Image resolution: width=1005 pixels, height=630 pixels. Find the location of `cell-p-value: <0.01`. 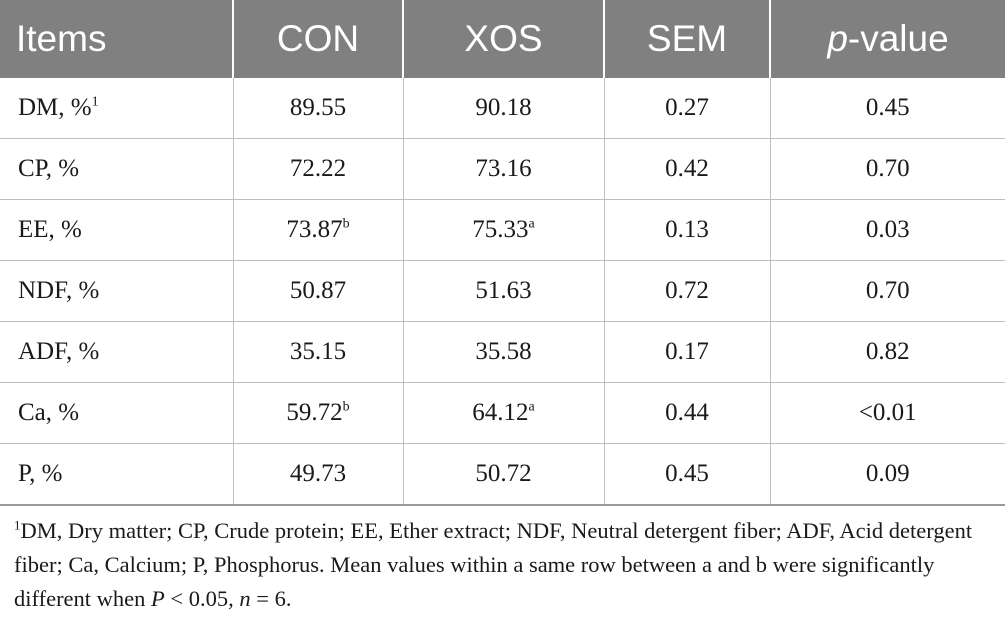

cell-p-value: <0.01 is located at coordinates (887, 413).